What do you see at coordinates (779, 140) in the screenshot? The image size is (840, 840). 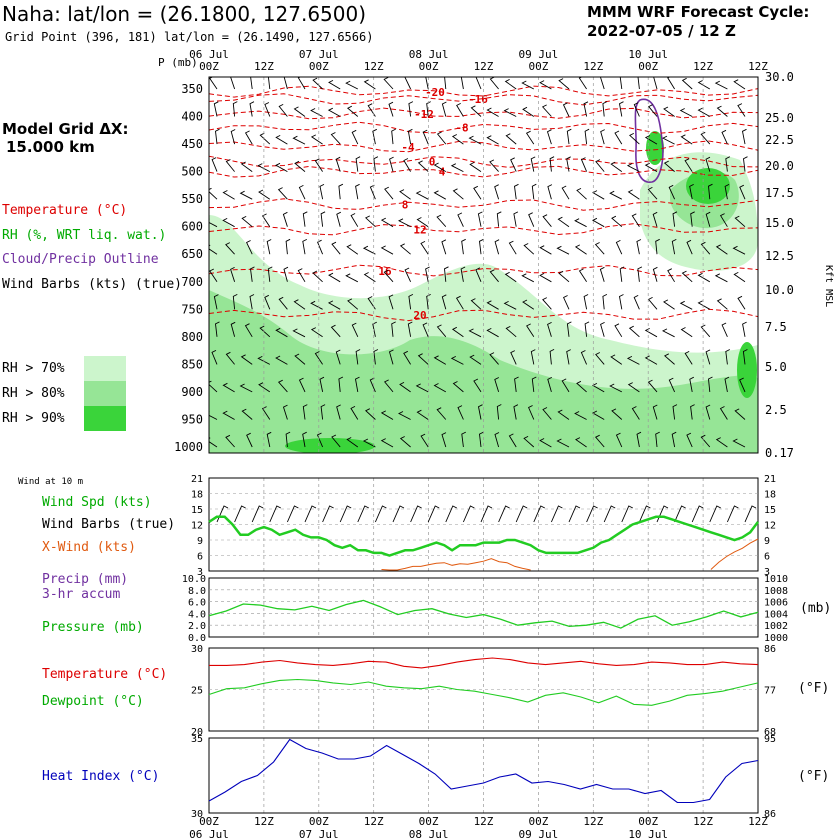 I see `height-tick-label: 22.5` at bounding box center [779, 140].